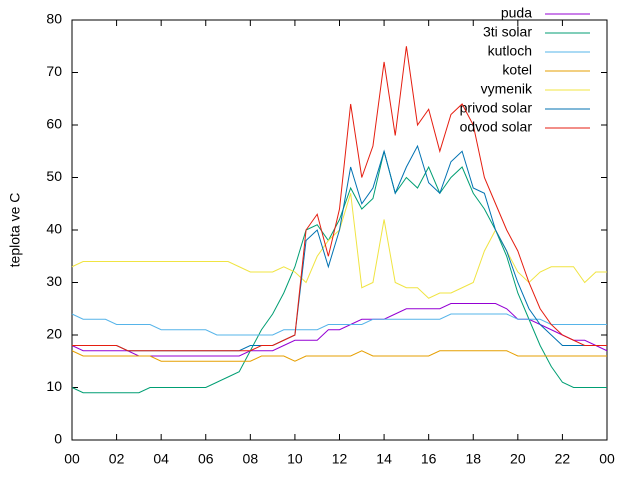  What do you see at coordinates (507, 89) in the screenshot?
I see `legend-label: vymenik` at bounding box center [507, 89].